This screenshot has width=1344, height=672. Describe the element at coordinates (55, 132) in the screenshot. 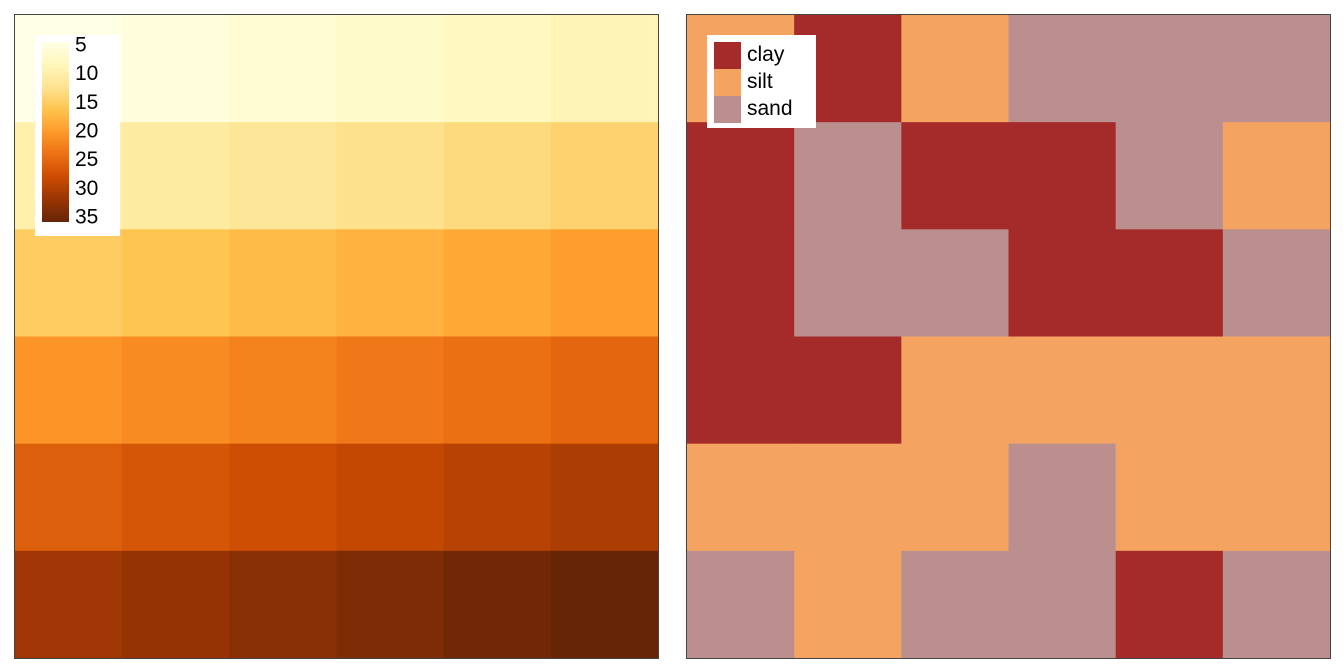

I see `legend-color-bar` at that location.